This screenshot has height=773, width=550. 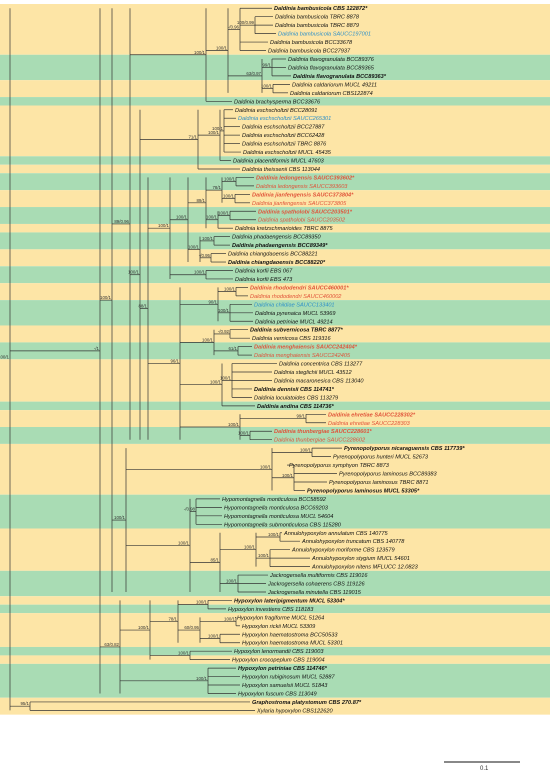 What do you see at coordinates (246, 22) in the screenshot?
I see `support-value: 100/0.99` at bounding box center [246, 22].